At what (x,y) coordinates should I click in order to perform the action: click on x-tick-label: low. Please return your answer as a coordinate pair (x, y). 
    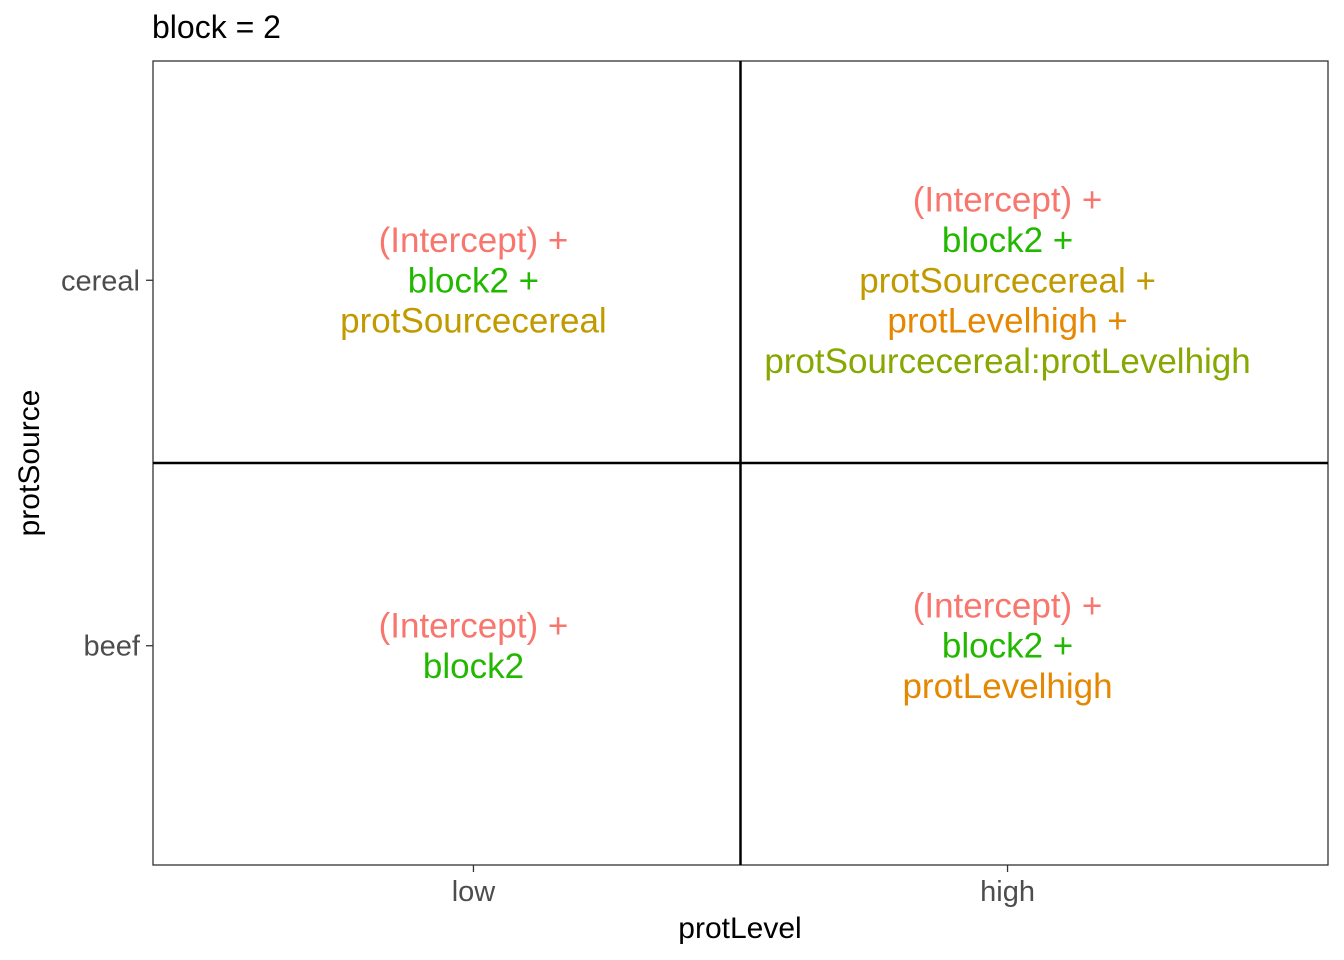
    Looking at the image, I should click on (474, 892).